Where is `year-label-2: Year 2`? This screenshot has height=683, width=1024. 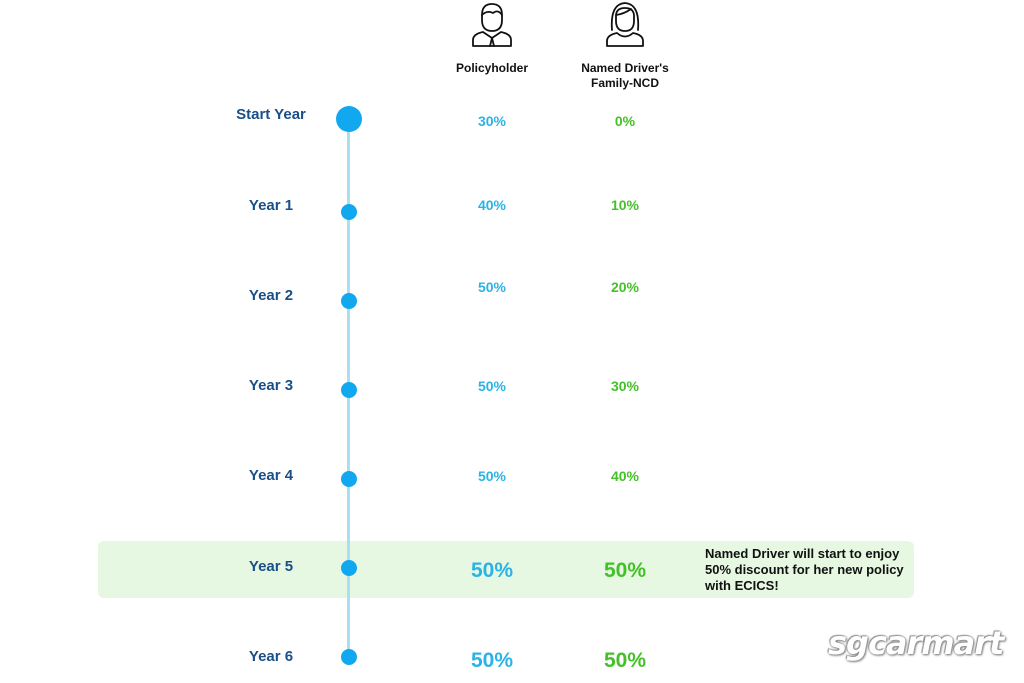
year-label-2: Year 2 is located at coordinates (271, 295).